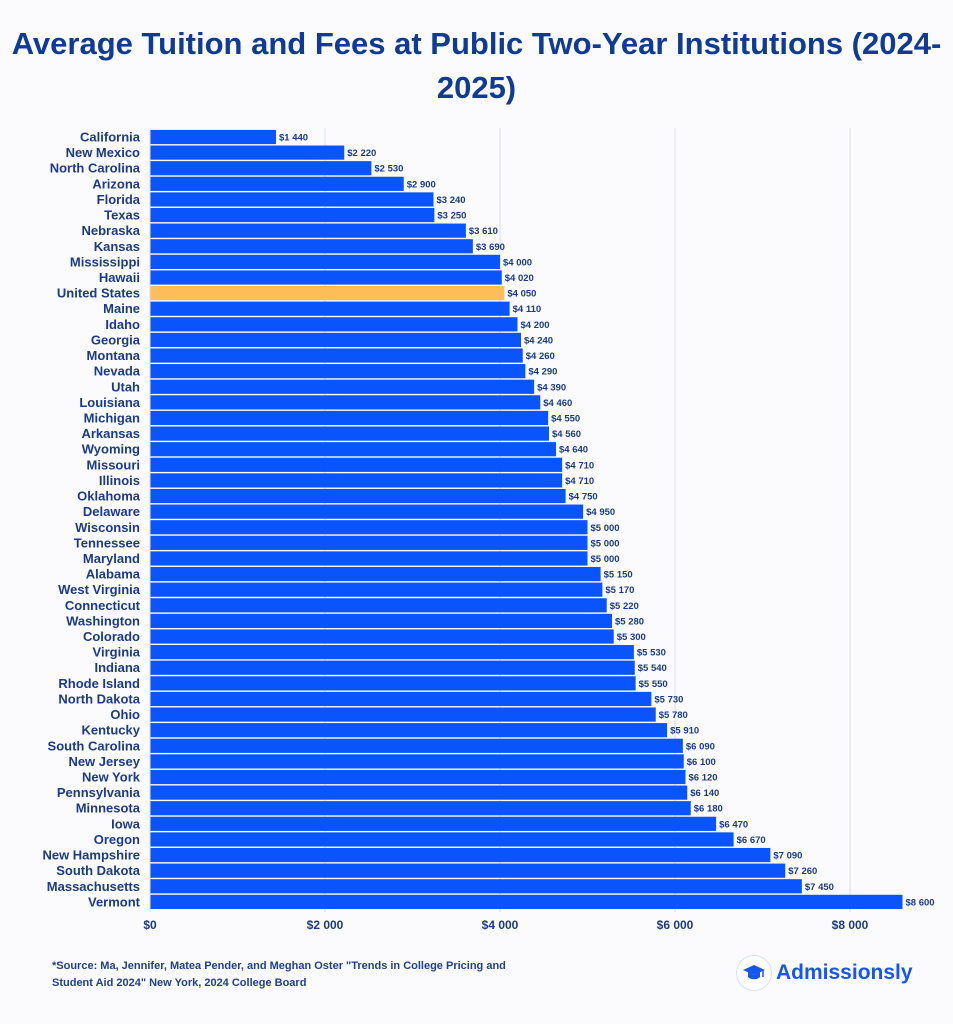 The image size is (953, 1024). Describe the element at coordinates (116, 339) in the screenshot. I see `category-label: Georgia` at that location.